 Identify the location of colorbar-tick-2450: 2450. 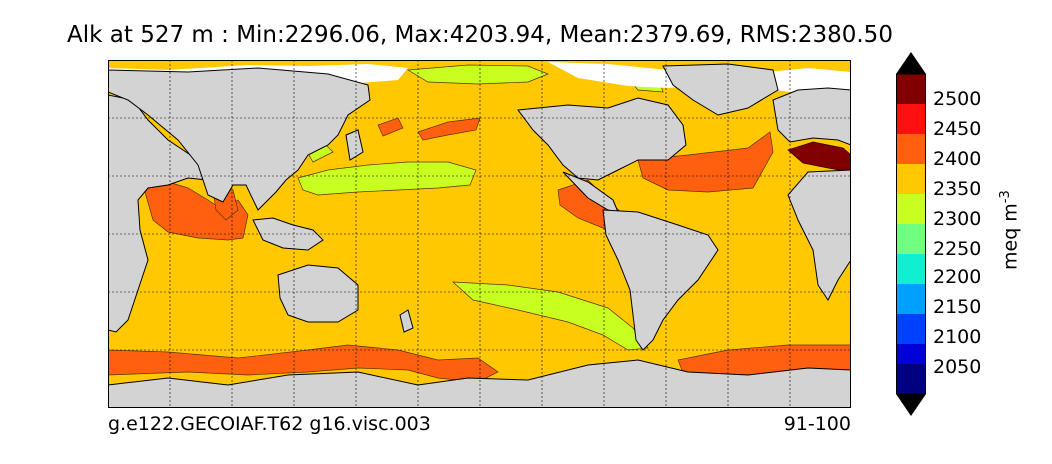
(957, 129).